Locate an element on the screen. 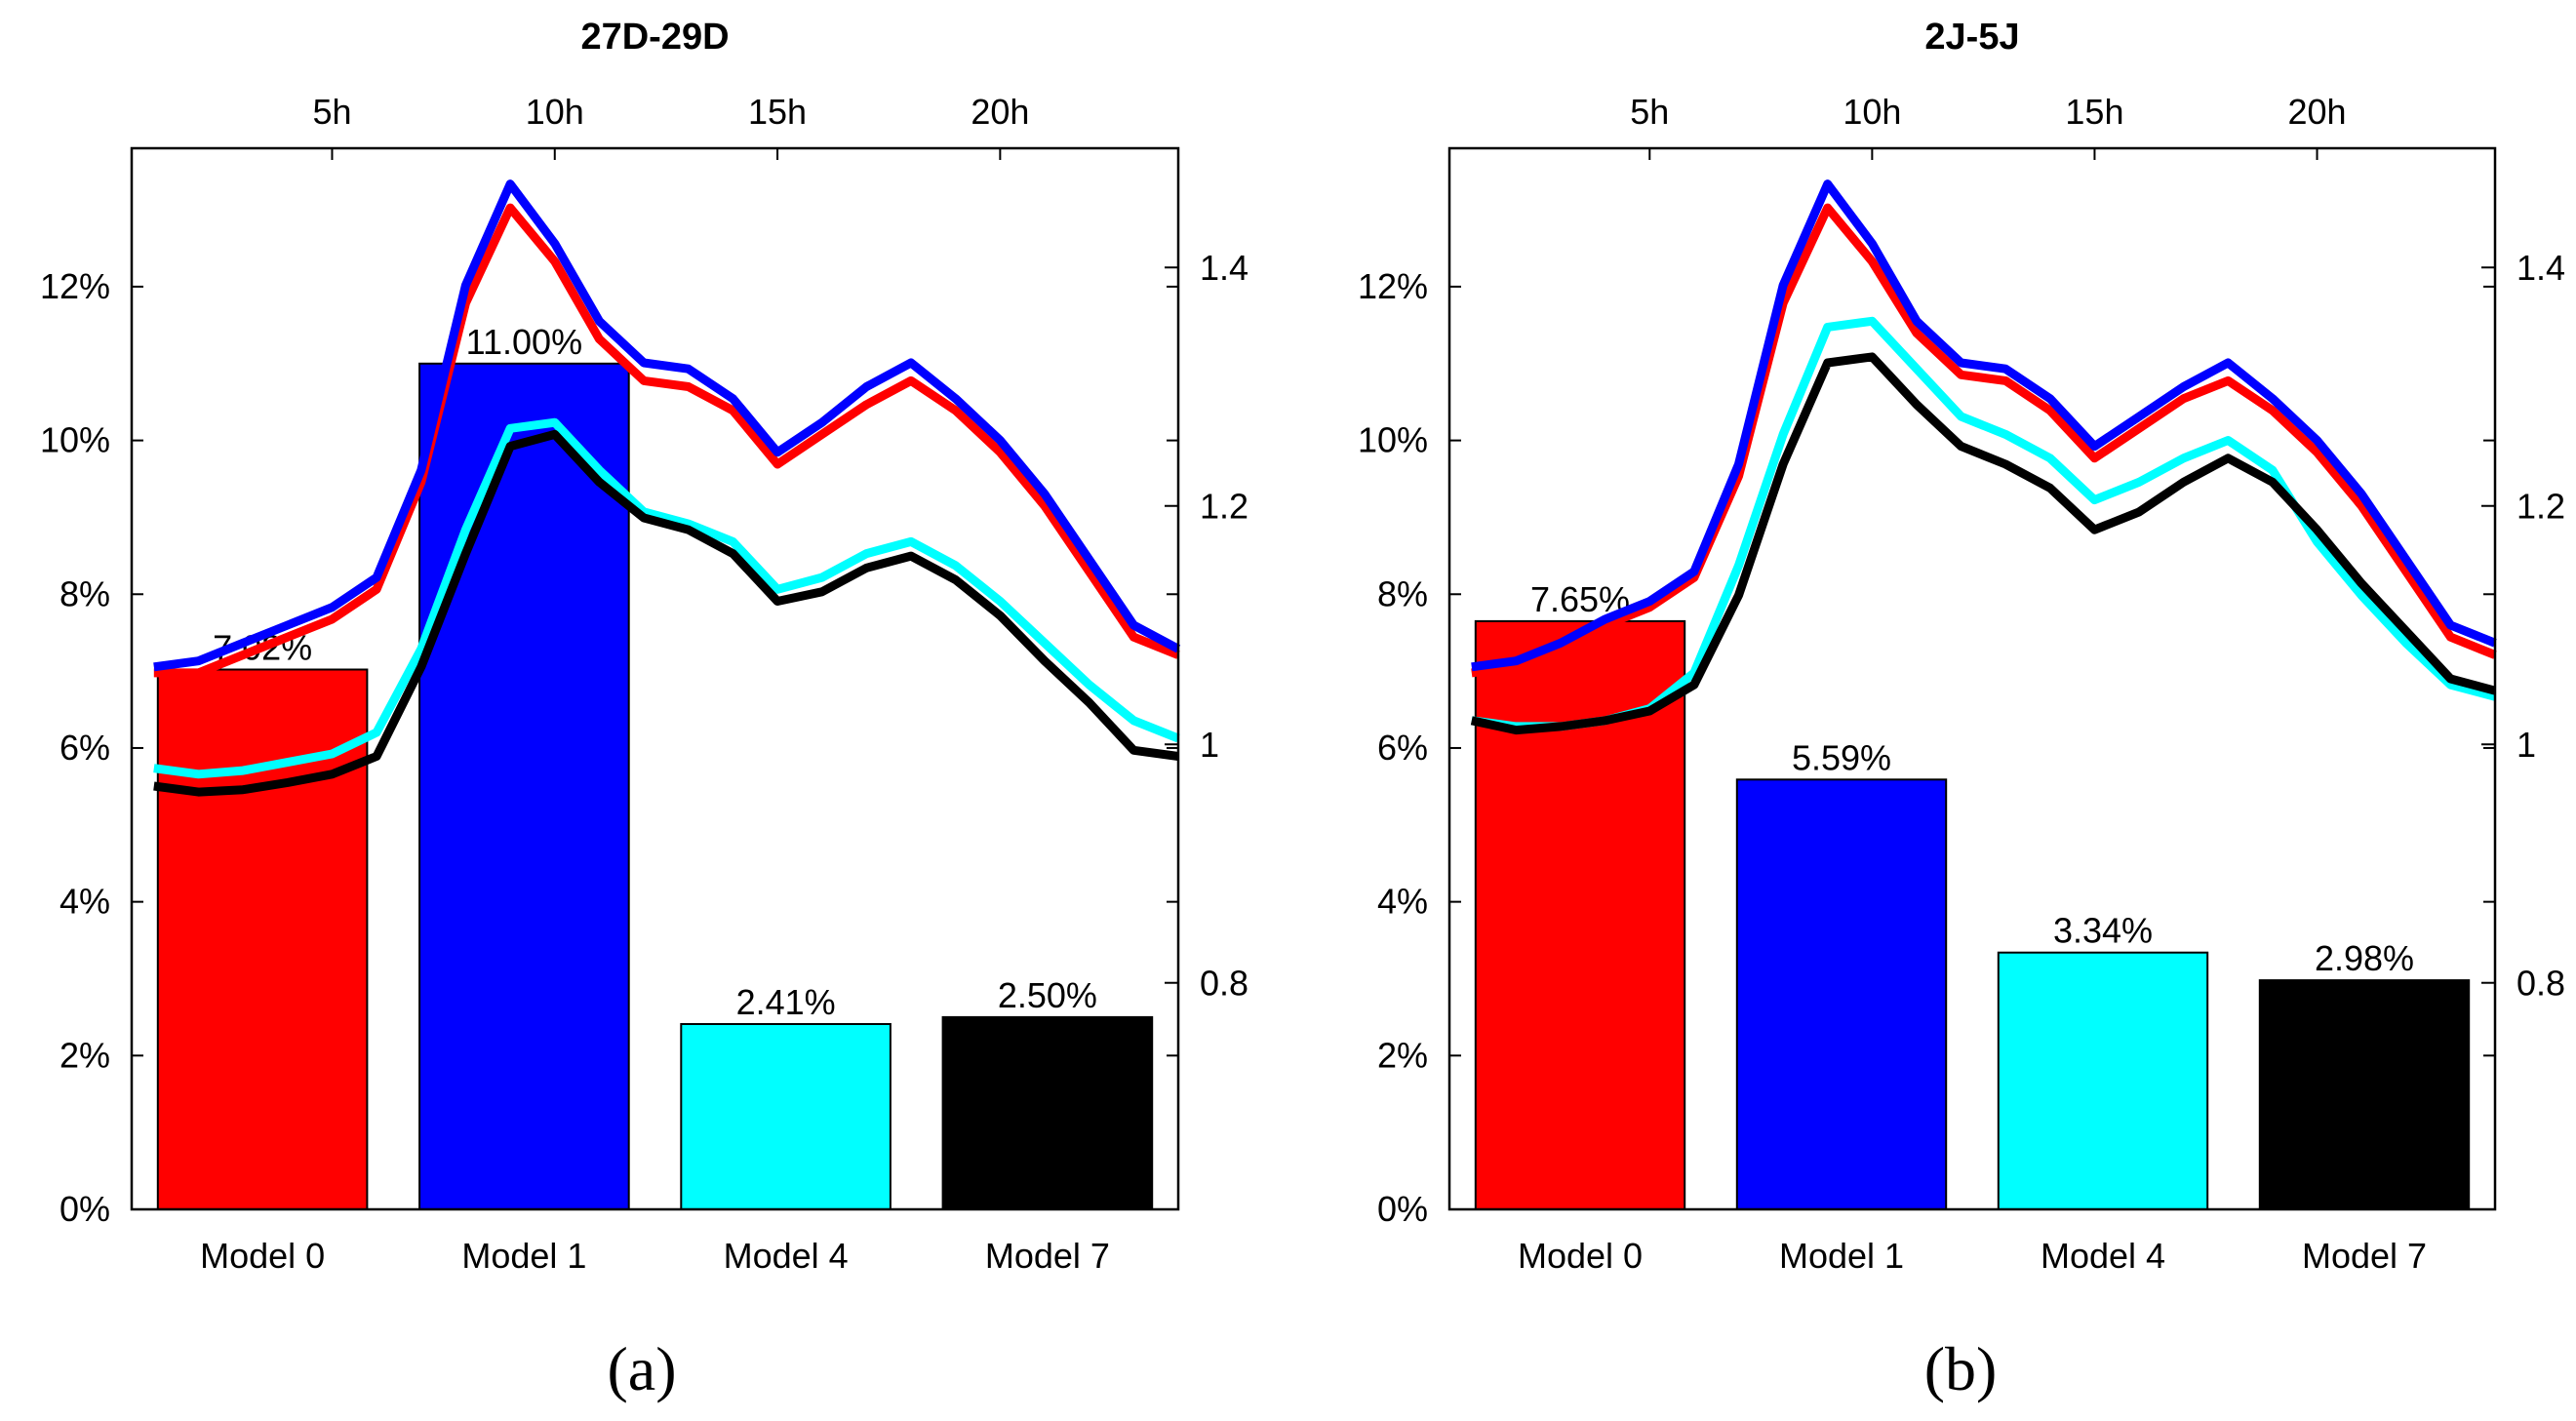  bar-value-label: 2.41% is located at coordinates (786, 1002).